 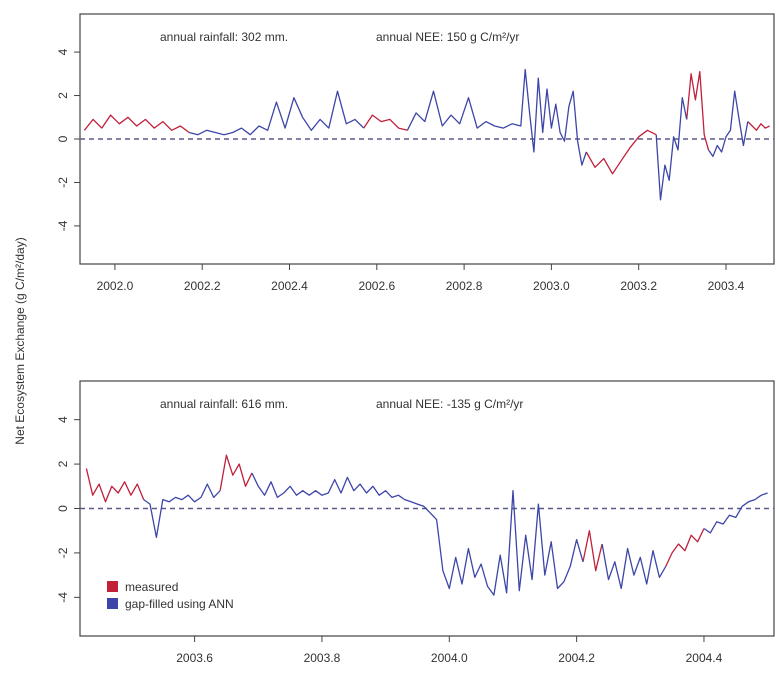 What do you see at coordinates (112, 586) in the screenshot?
I see `legend-swatch-measured` at bounding box center [112, 586].